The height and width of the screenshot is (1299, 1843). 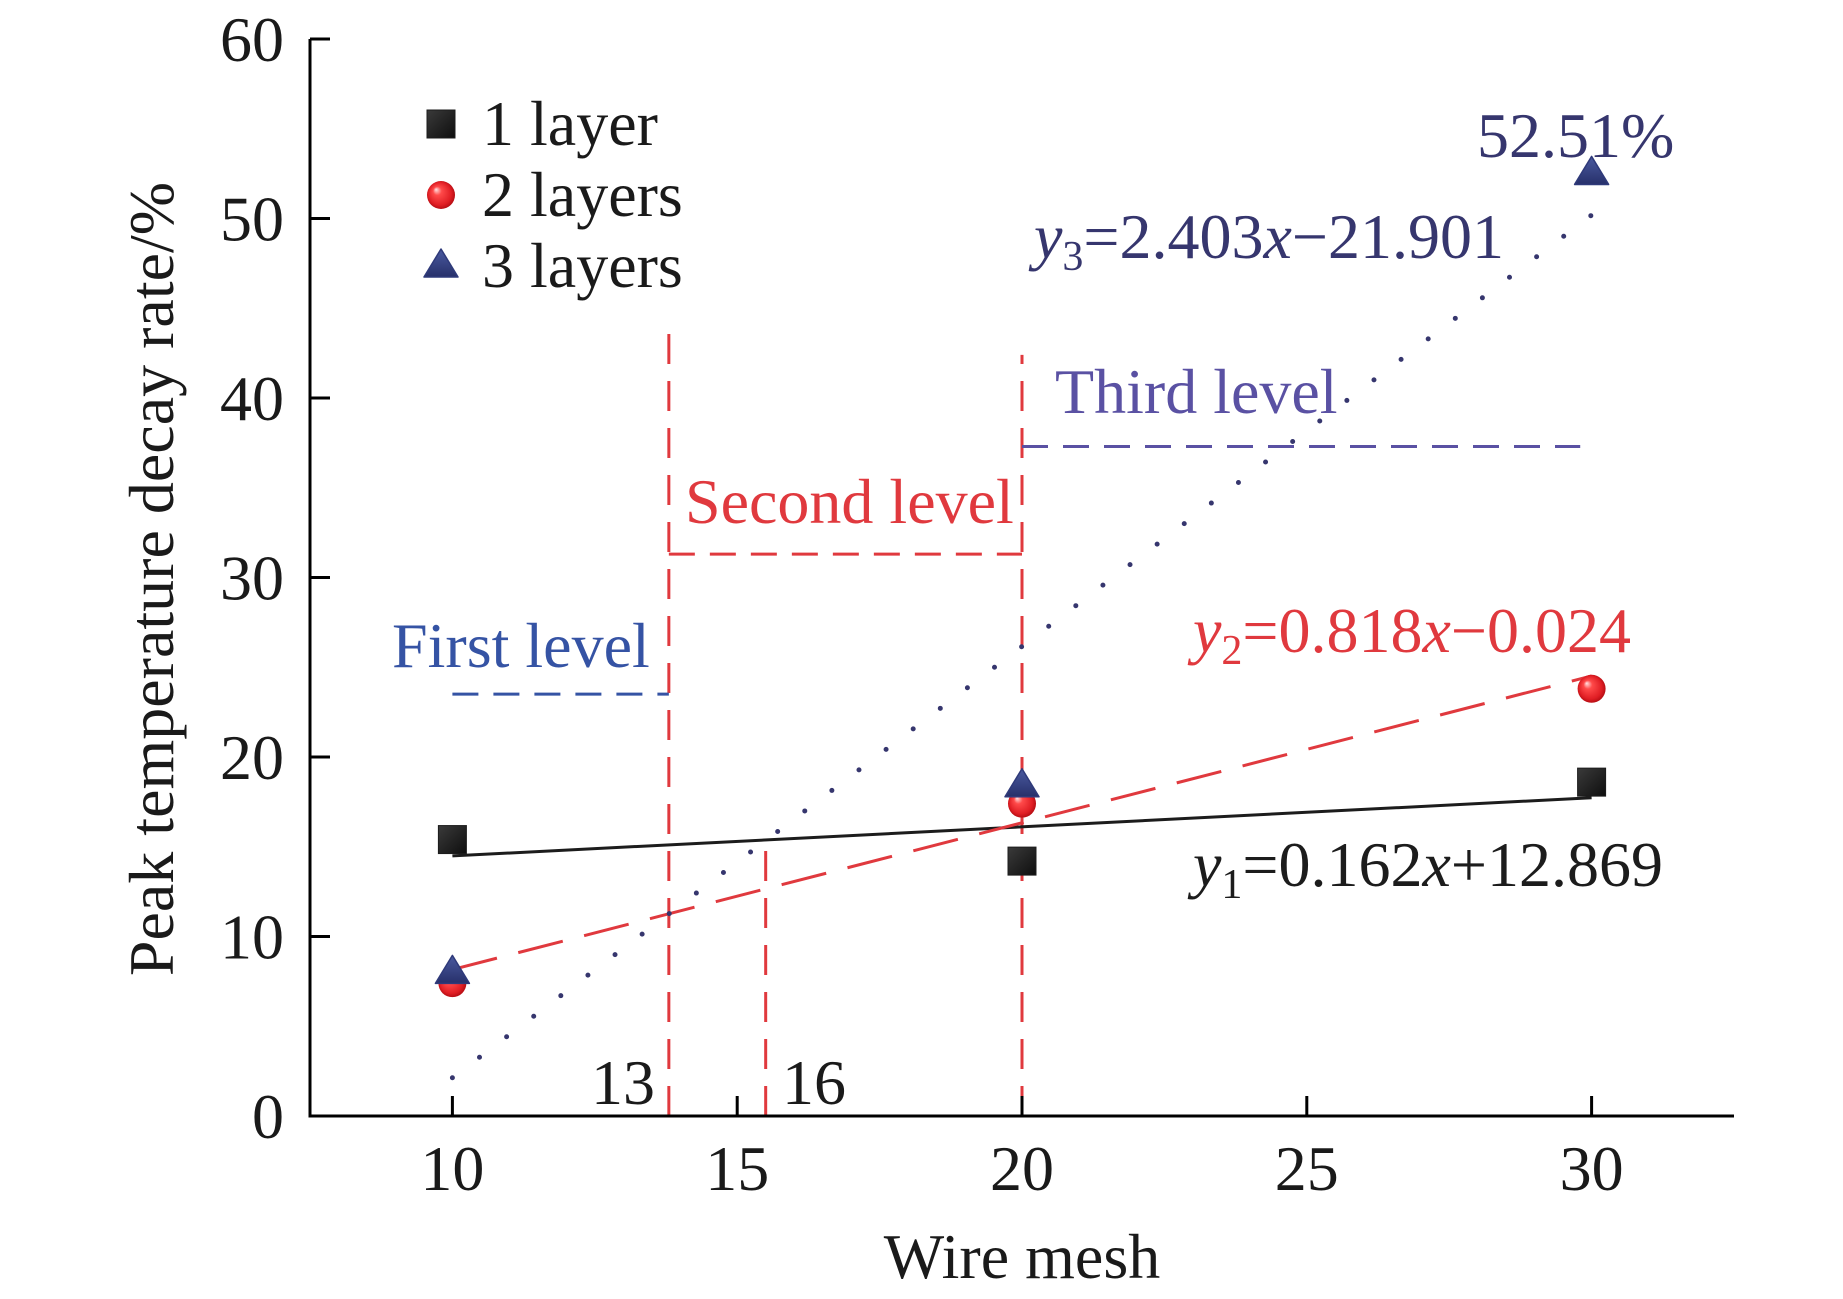 What do you see at coordinates (252, 398) in the screenshot?
I see `y-tick-label-40: 40` at bounding box center [252, 398].